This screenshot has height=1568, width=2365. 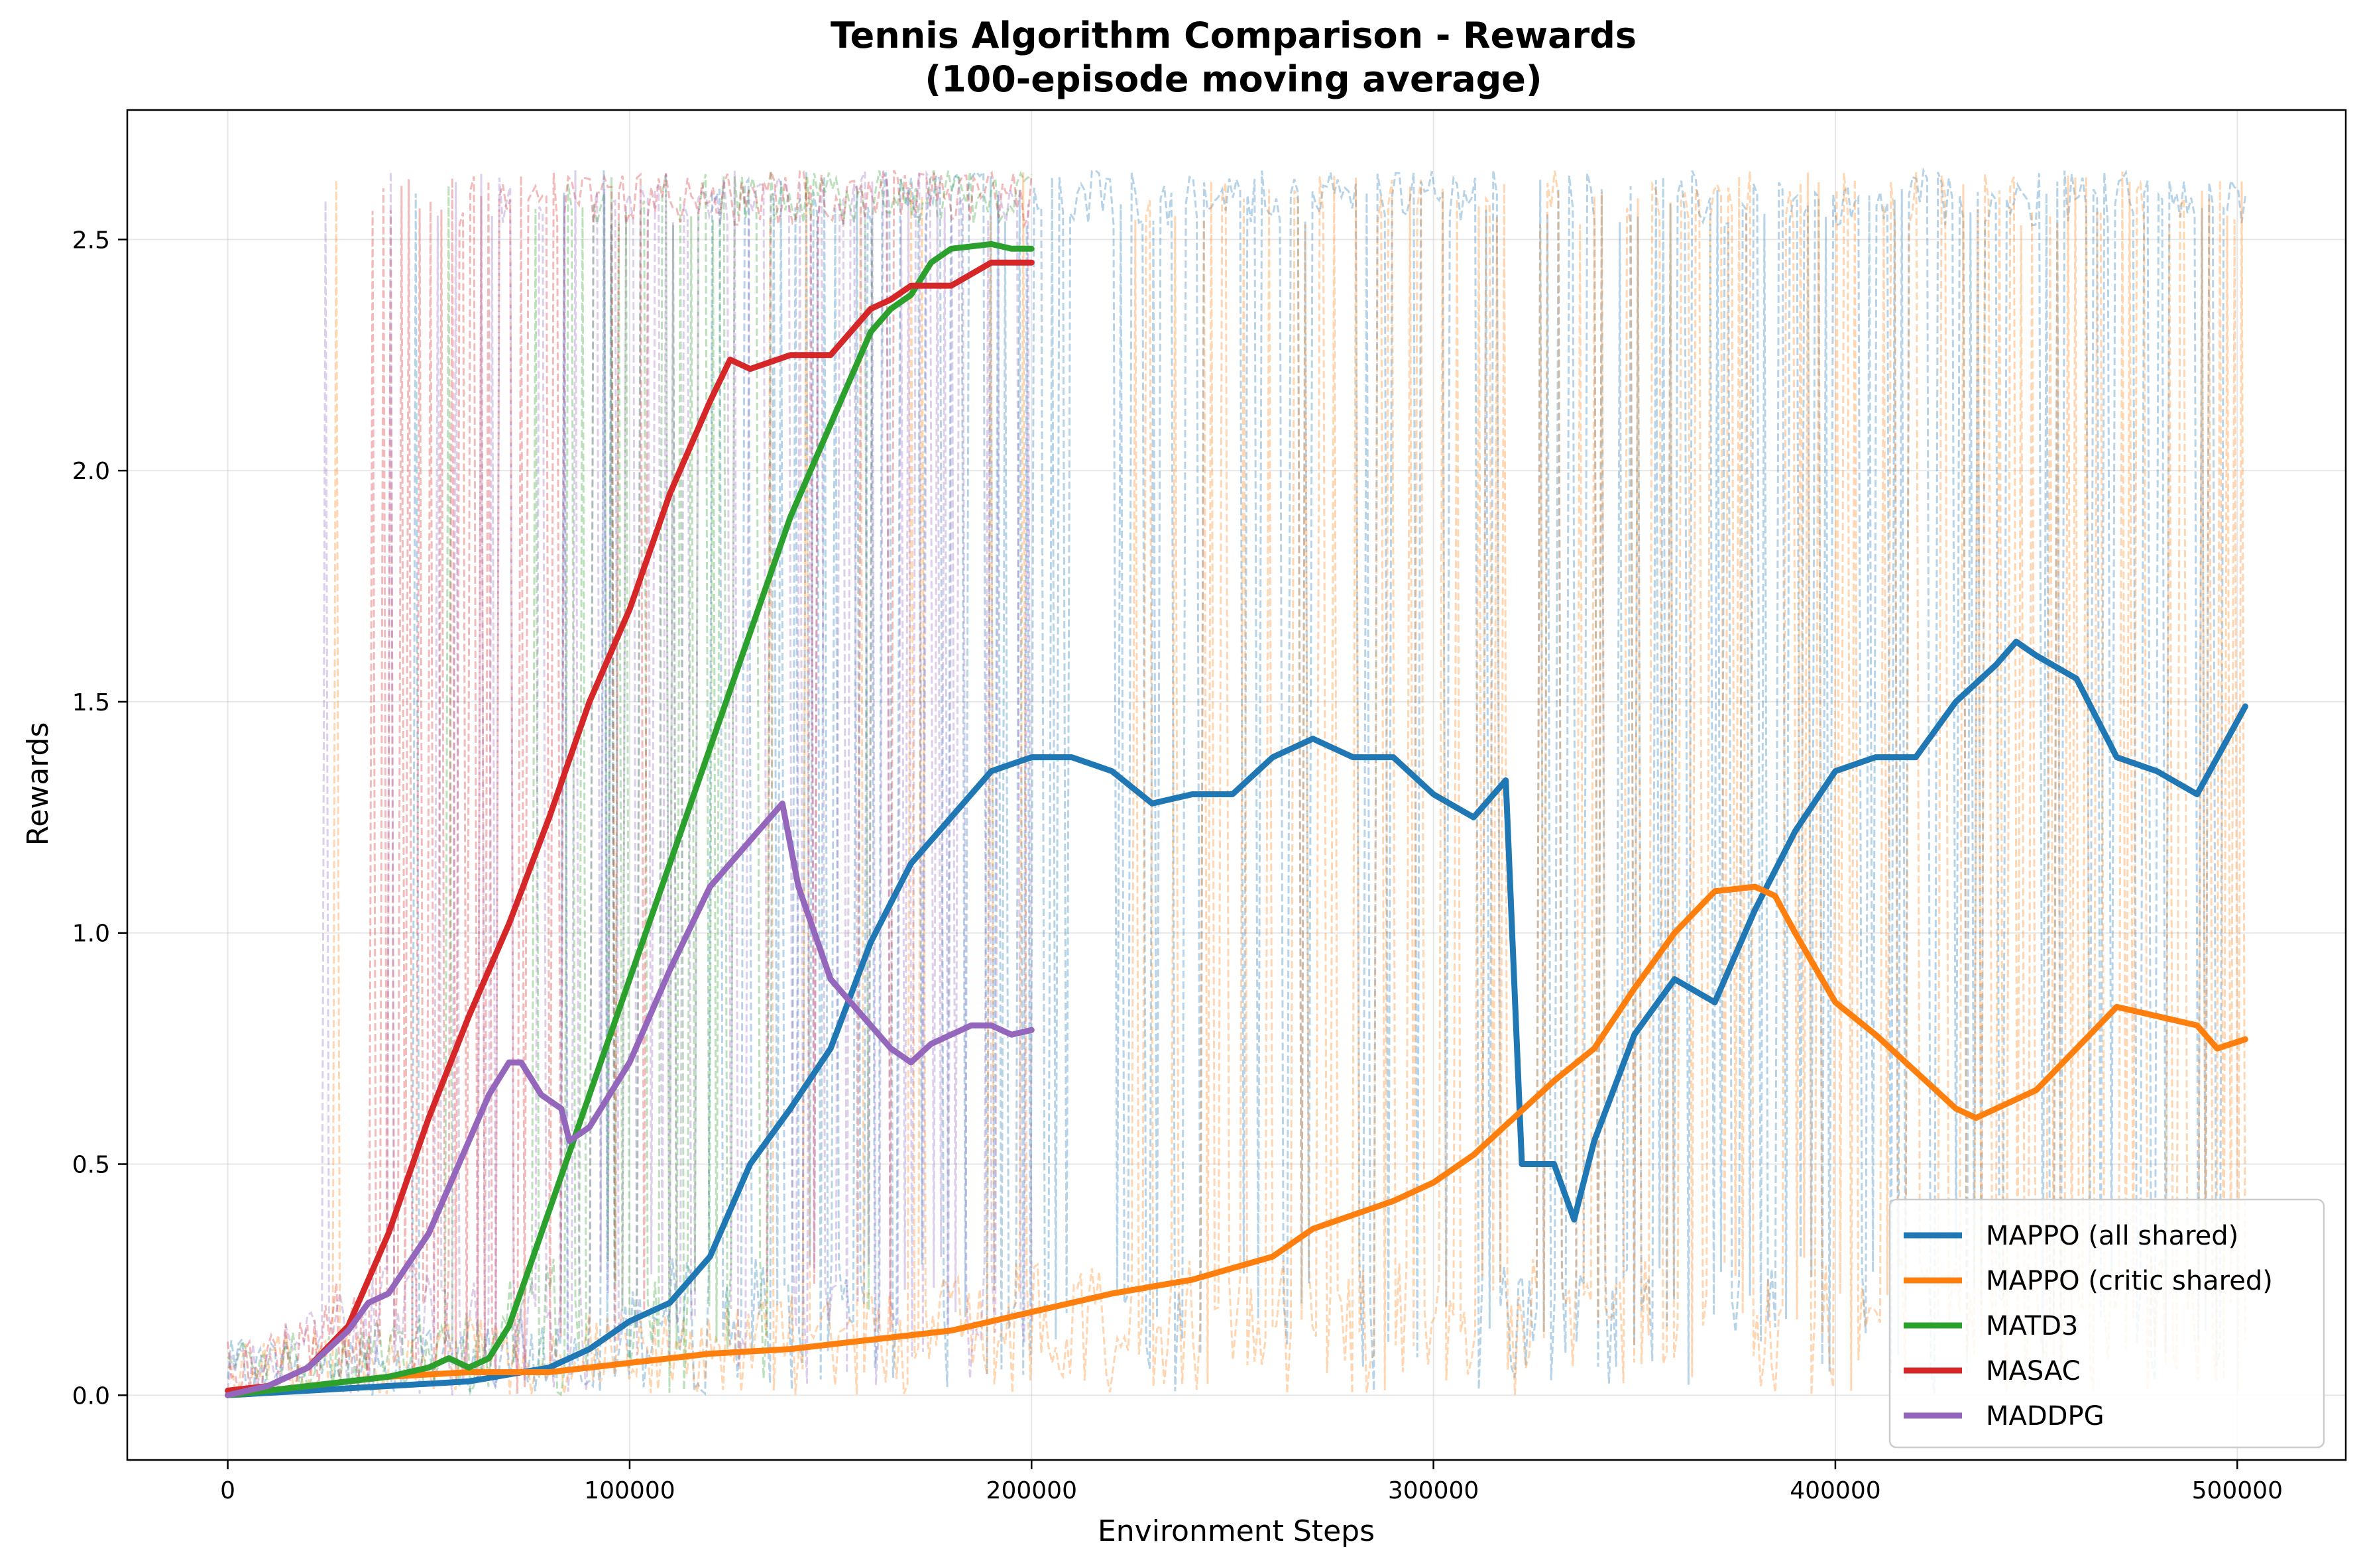 What do you see at coordinates (91, 241) in the screenshot?
I see `y-tick-label: 2.5` at bounding box center [91, 241].